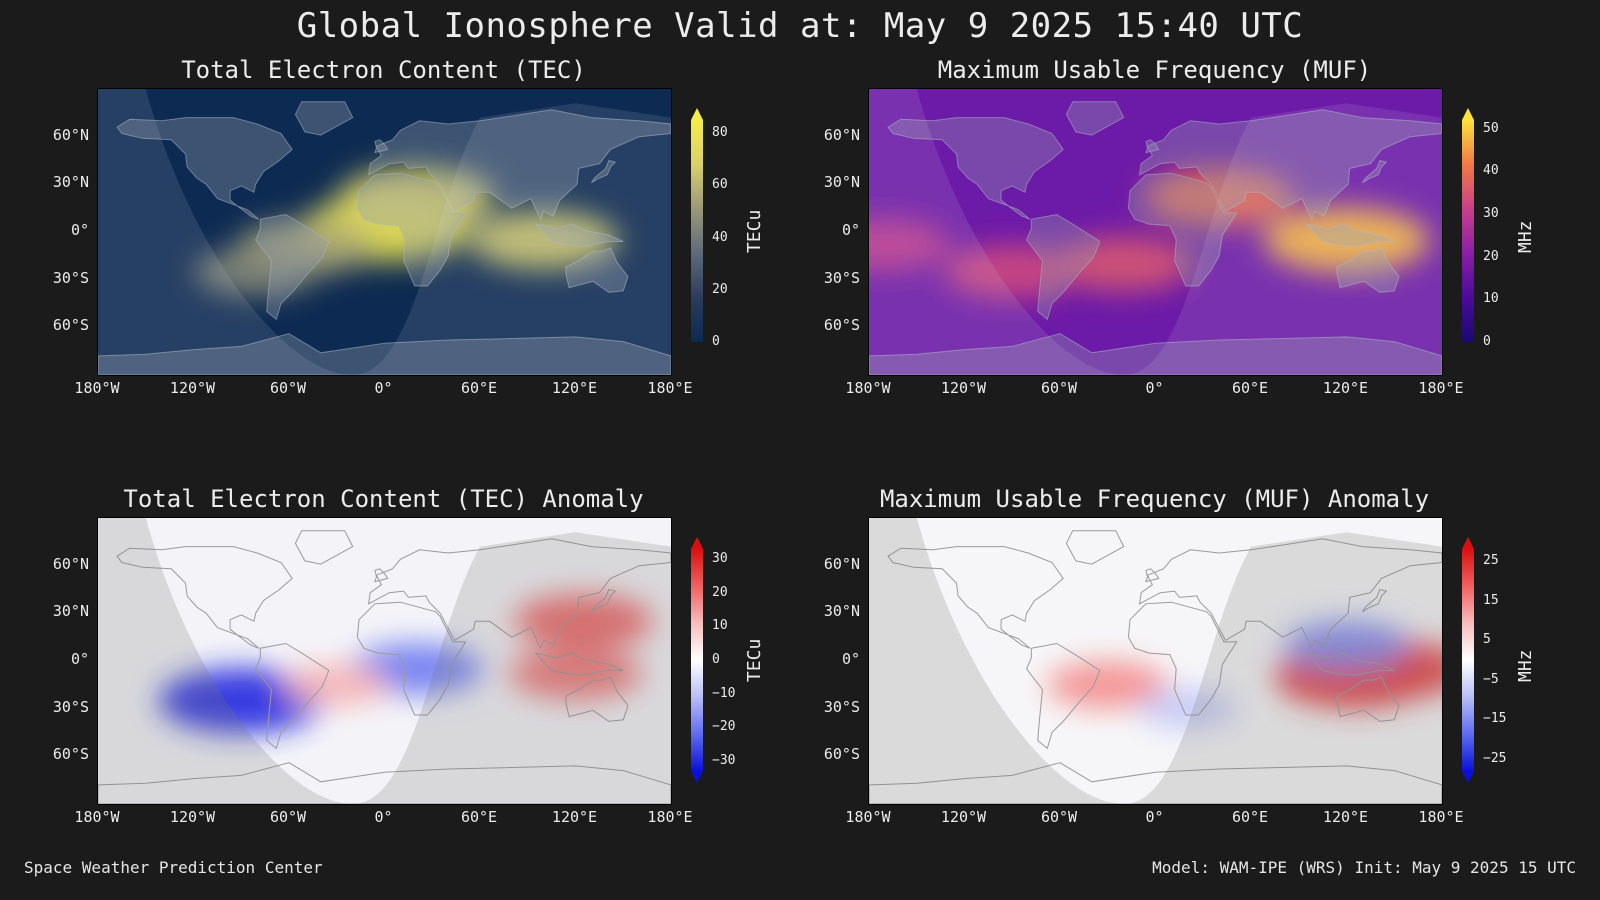  What do you see at coordinates (384, 354) in the screenshot?
I see `tec-coastline-antarctica` at bounding box center [384, 354].